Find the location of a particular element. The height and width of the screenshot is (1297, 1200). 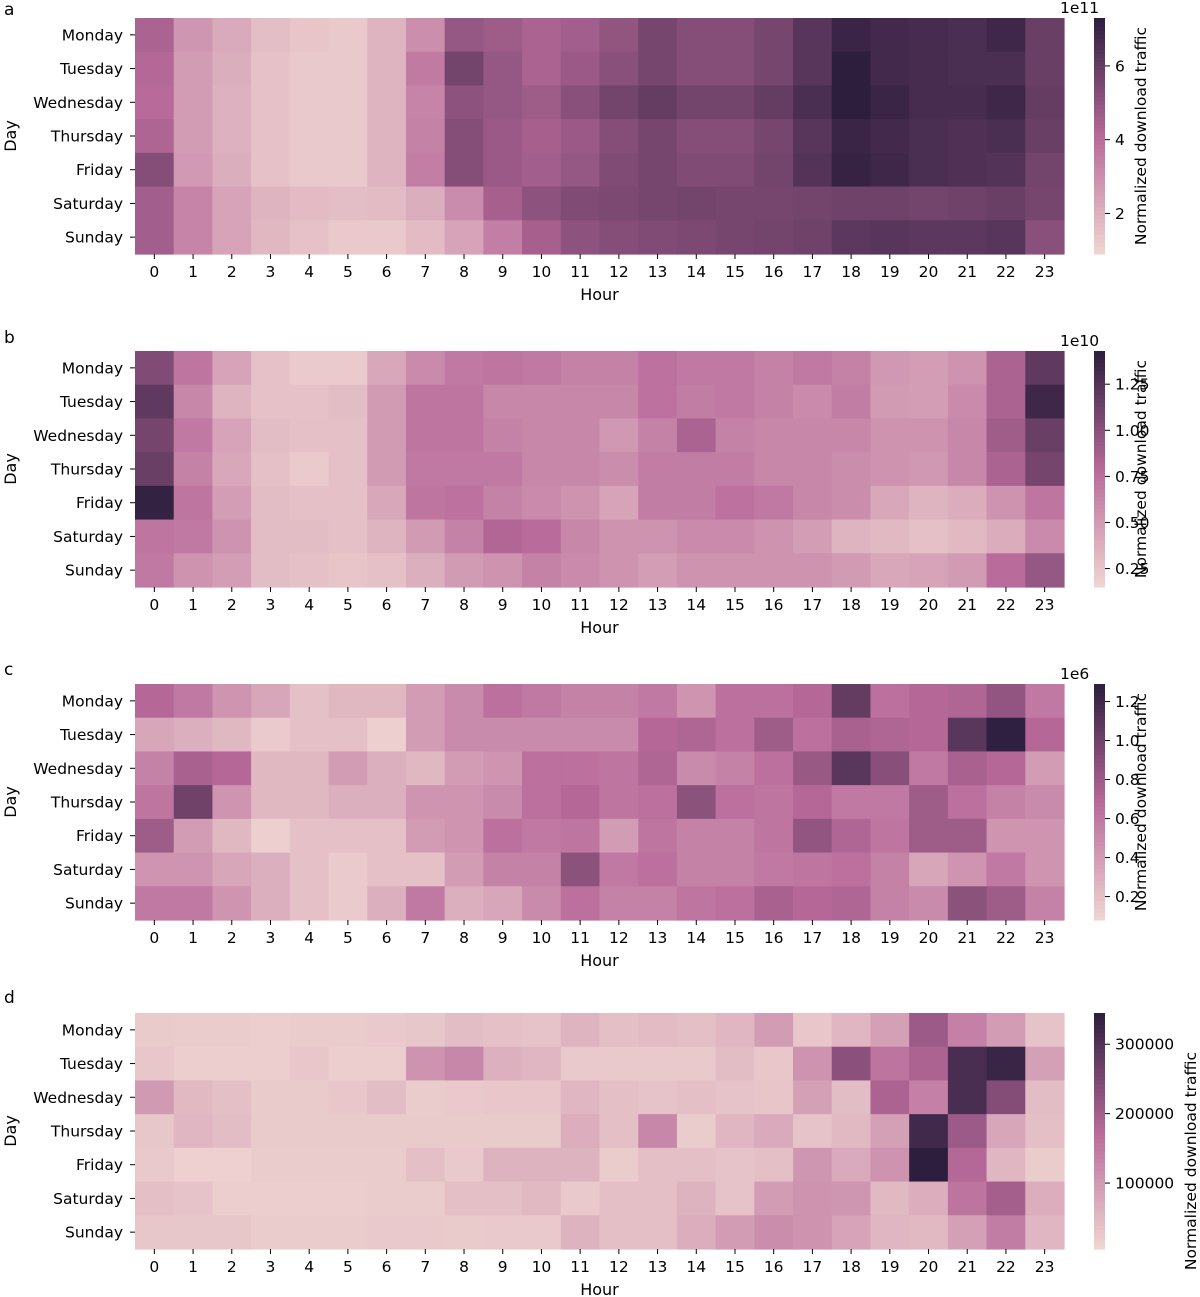

x-tick-label: 7 is located at coordinates (425, 605).